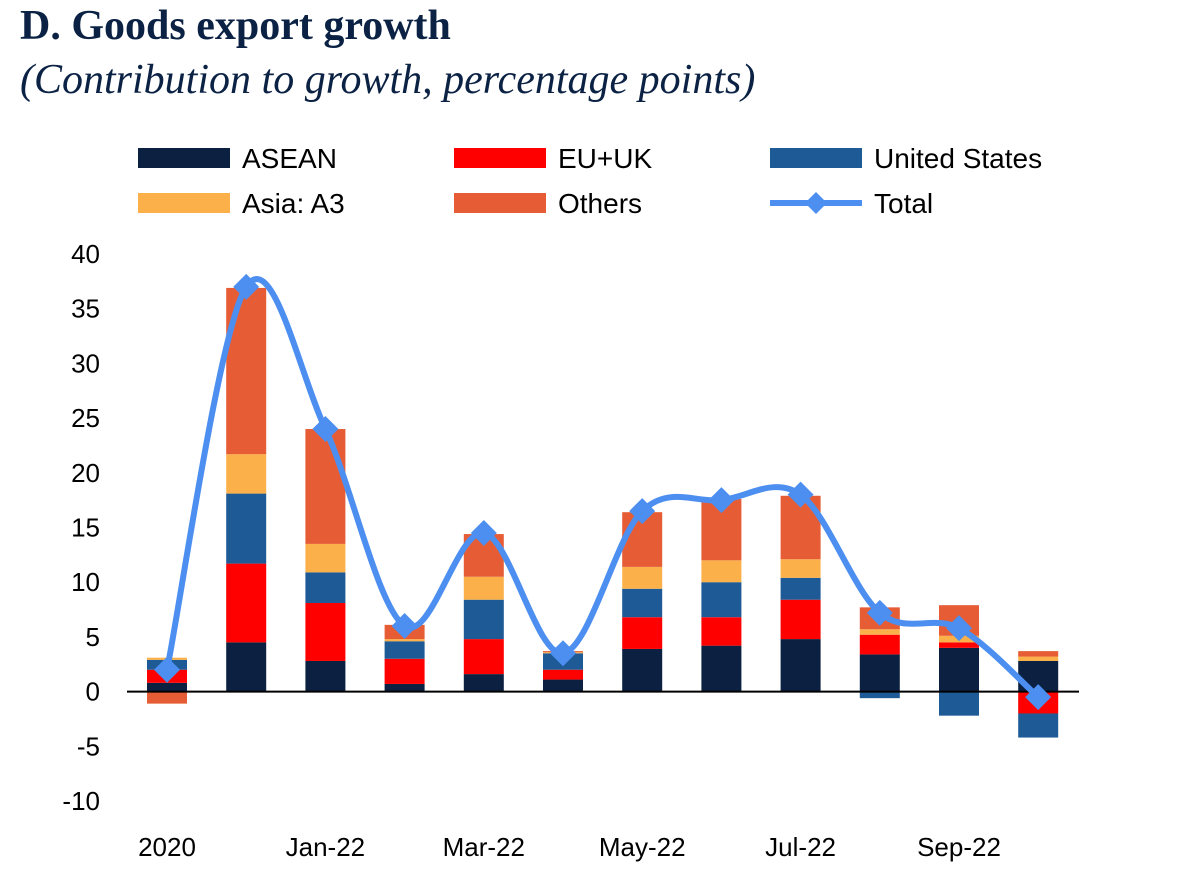 The image size is (1182, 886). Describe the element at coordinates (85, 418) in the screenshot. I see `y-tick-label: 25` at that location.